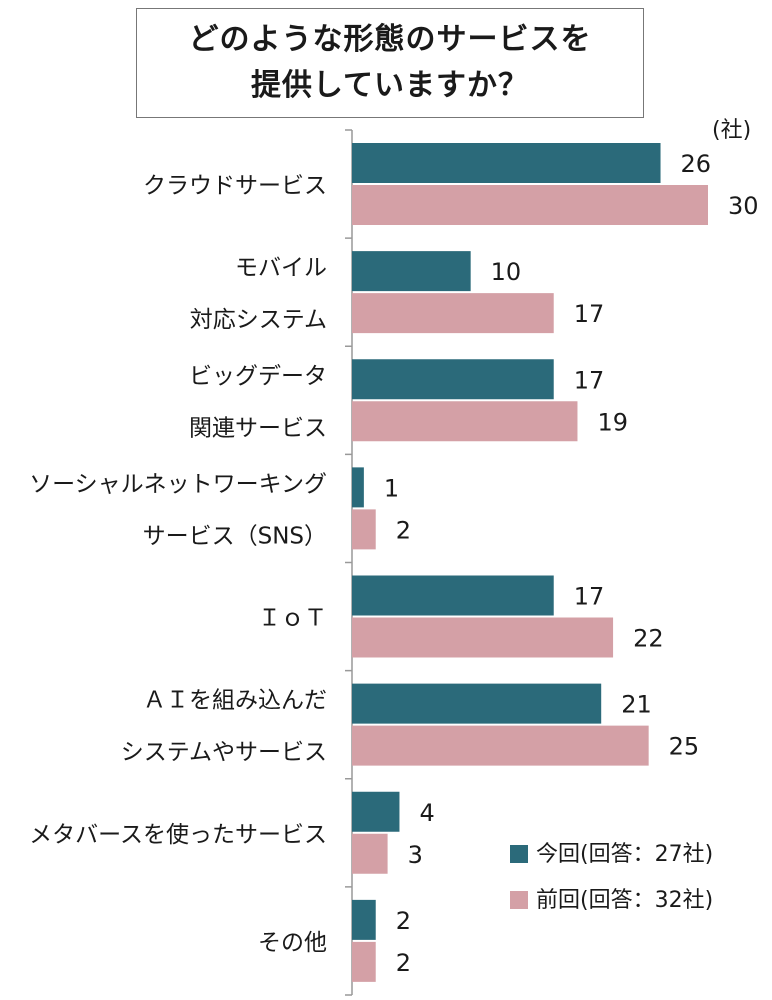  I want to click on category-label: ビッグデータ, so click(258, 376).